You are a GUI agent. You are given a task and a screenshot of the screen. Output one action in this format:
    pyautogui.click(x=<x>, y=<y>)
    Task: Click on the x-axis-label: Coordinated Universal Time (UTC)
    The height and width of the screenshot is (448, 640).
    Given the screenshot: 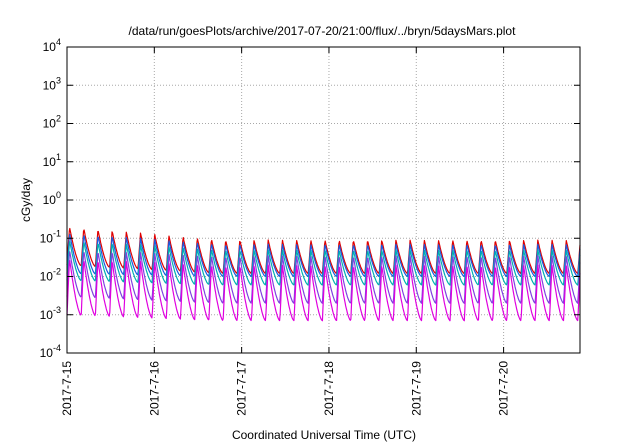 What is the action you would take?
    pyautogui.click(x=324, y=435)
    